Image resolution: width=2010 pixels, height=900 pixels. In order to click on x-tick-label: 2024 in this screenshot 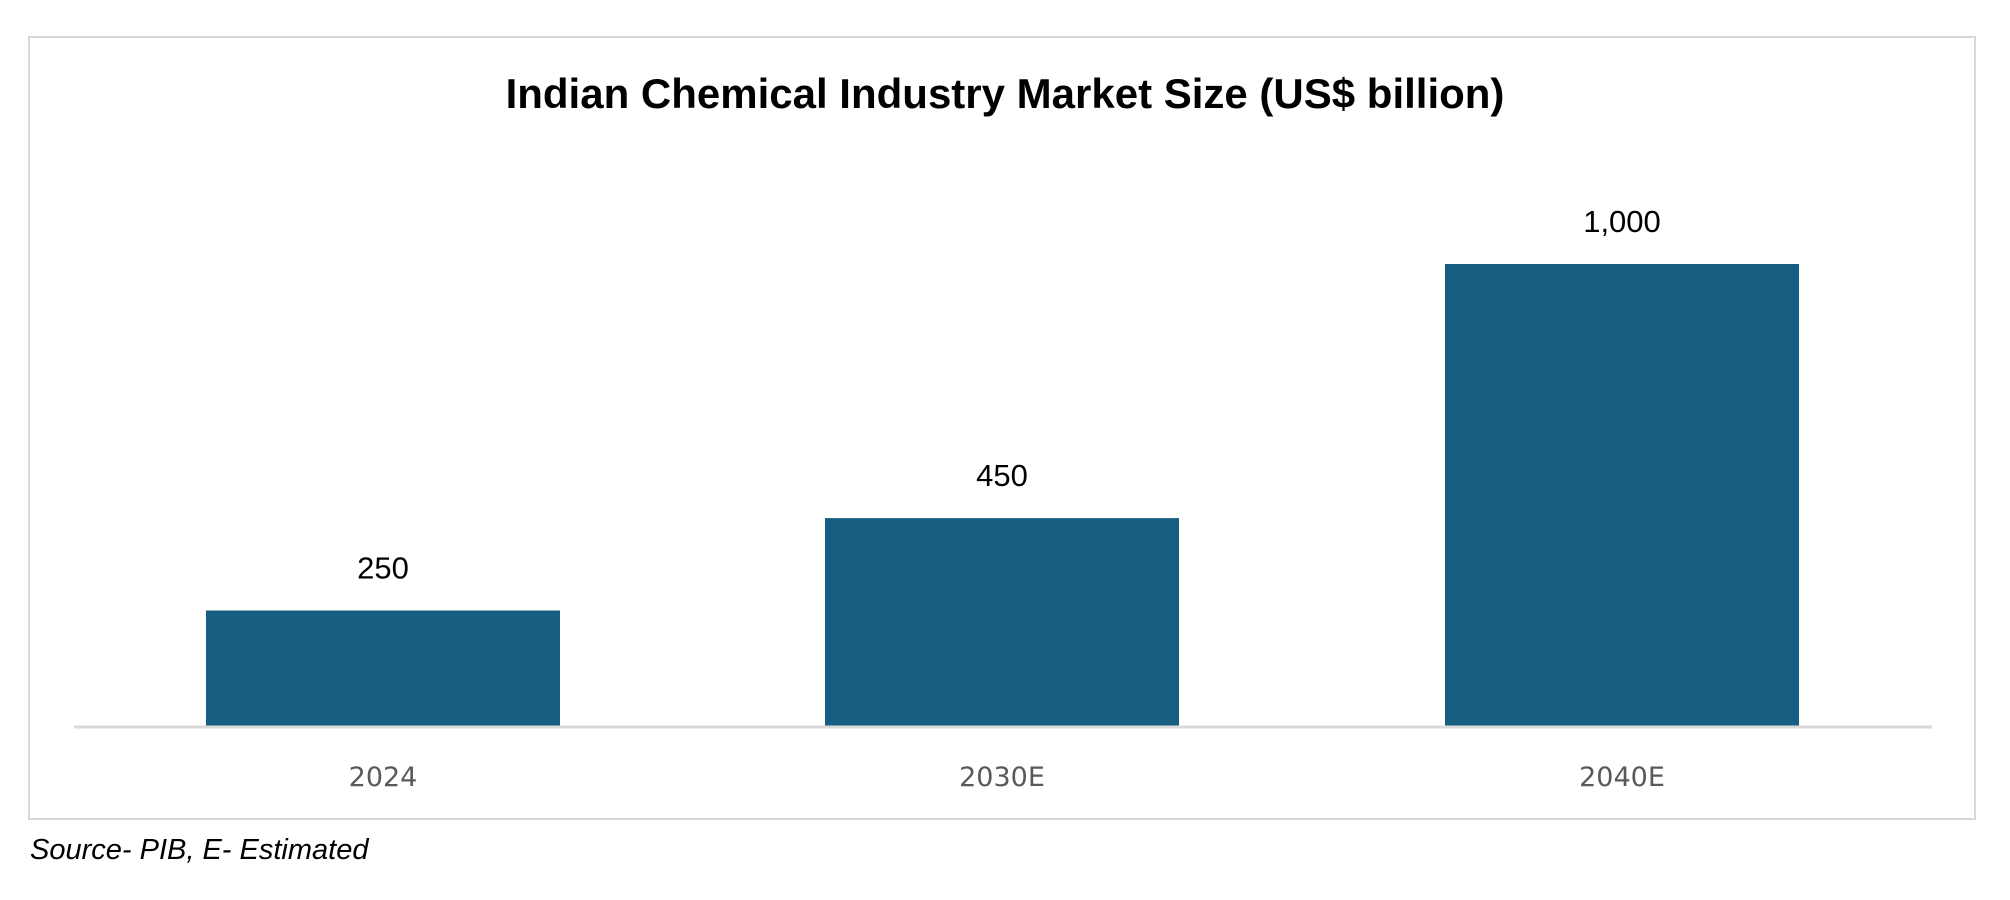, I will do `click(383, 777)`.